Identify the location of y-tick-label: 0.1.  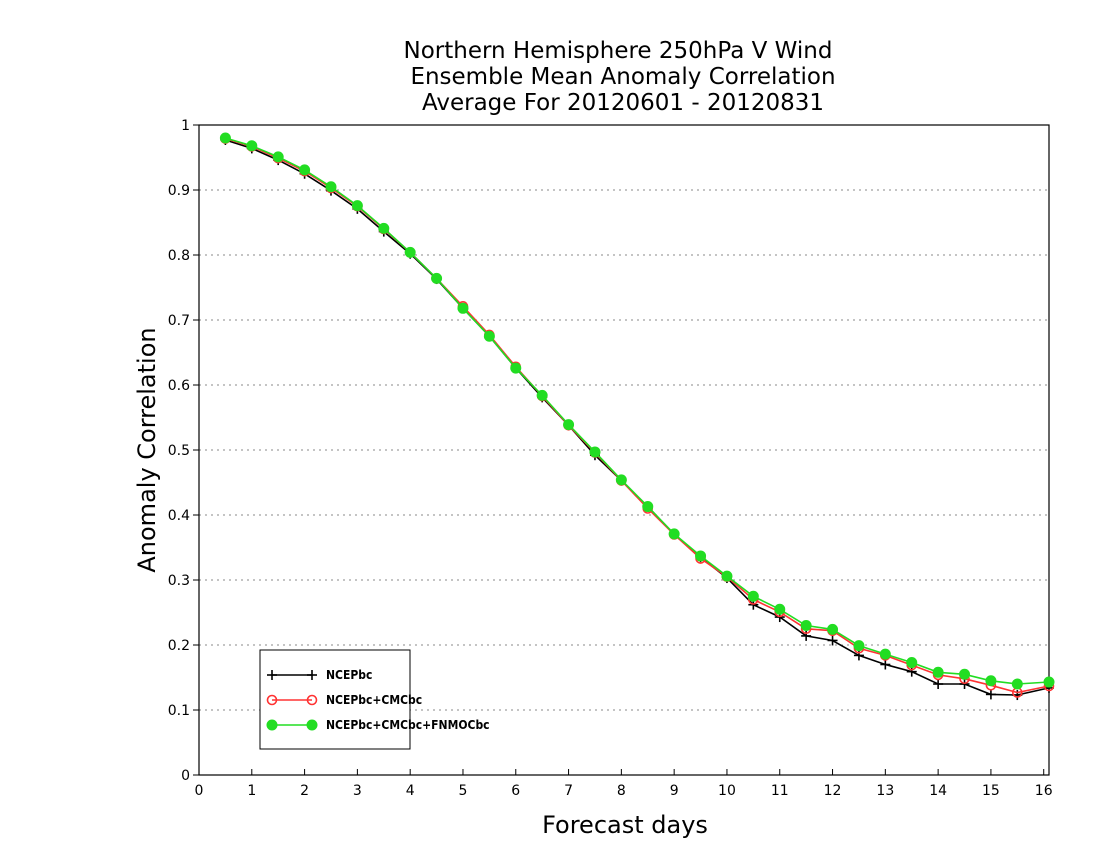
(179, 711).